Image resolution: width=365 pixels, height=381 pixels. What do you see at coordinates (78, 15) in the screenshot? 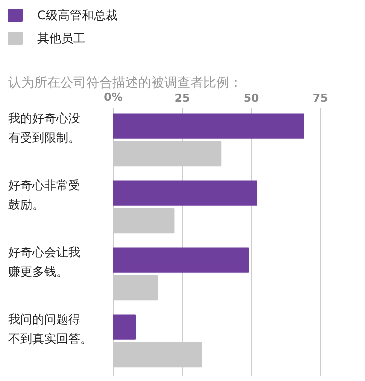
I see `legend-label: C级高管和总裁` at bounding box center [78, 15].